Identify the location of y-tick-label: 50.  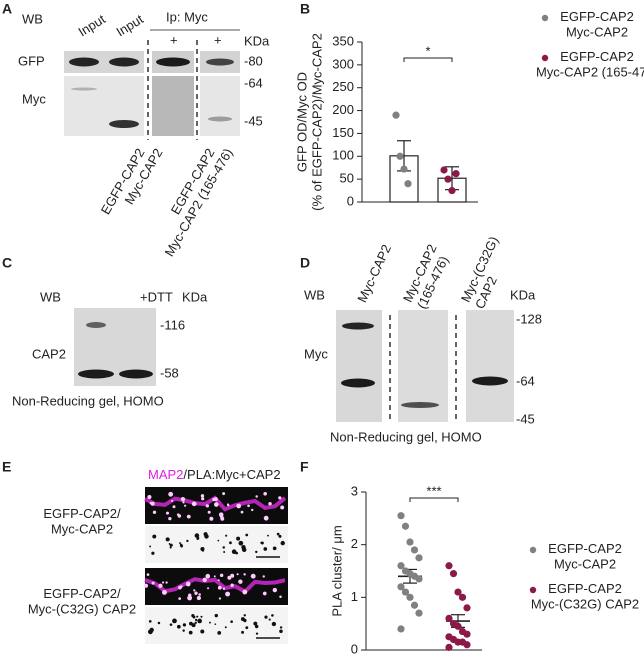
(347, 178).